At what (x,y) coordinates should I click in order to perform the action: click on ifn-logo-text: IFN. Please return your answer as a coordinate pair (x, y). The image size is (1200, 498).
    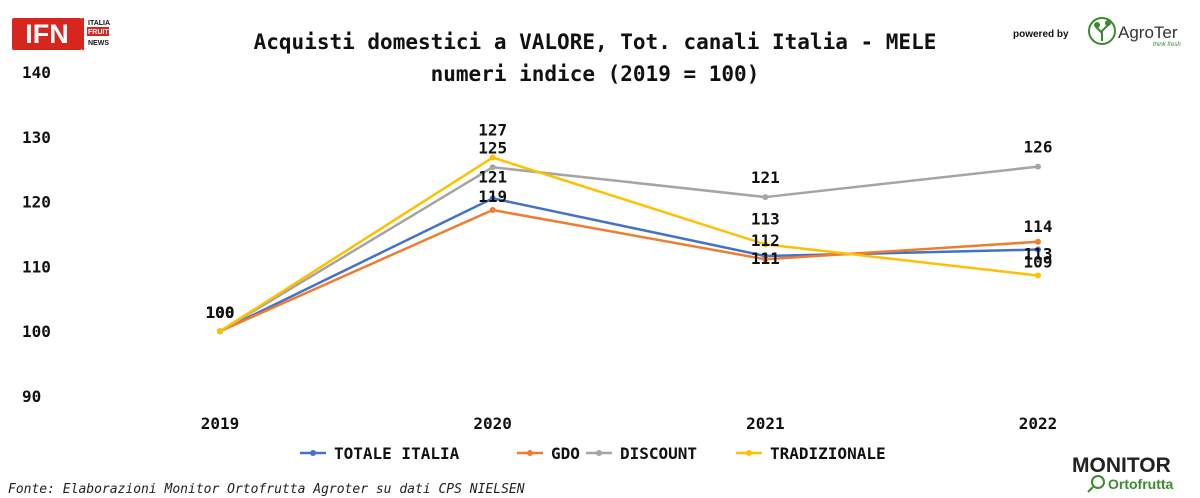
    Looking at the image, I should click on (47, 34).